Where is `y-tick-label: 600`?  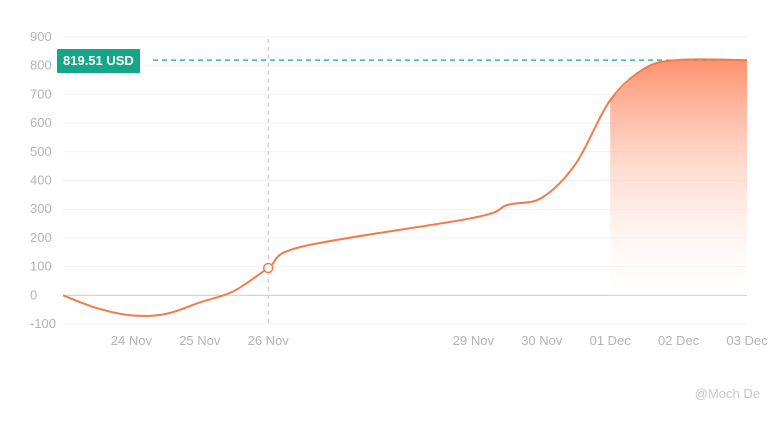
y-tick-label: 600 is located at coordinates (41, 122).